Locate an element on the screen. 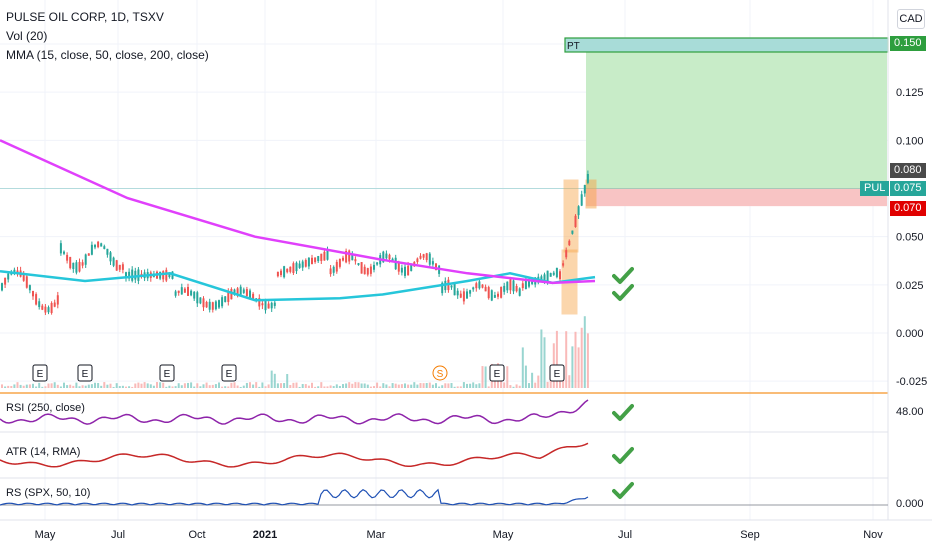  marker-price-tag: 0.080 is located at coordinates (908, 170).